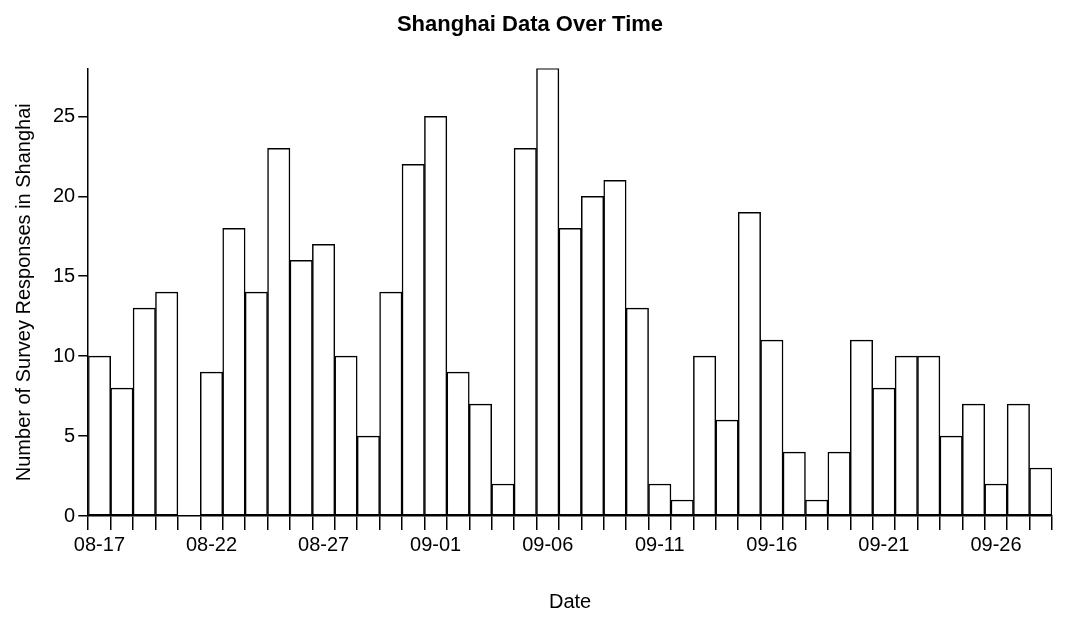 This screenshot has height=628, width=1069. I want to click on x-tick-label: 08-27, so click(324, 543).